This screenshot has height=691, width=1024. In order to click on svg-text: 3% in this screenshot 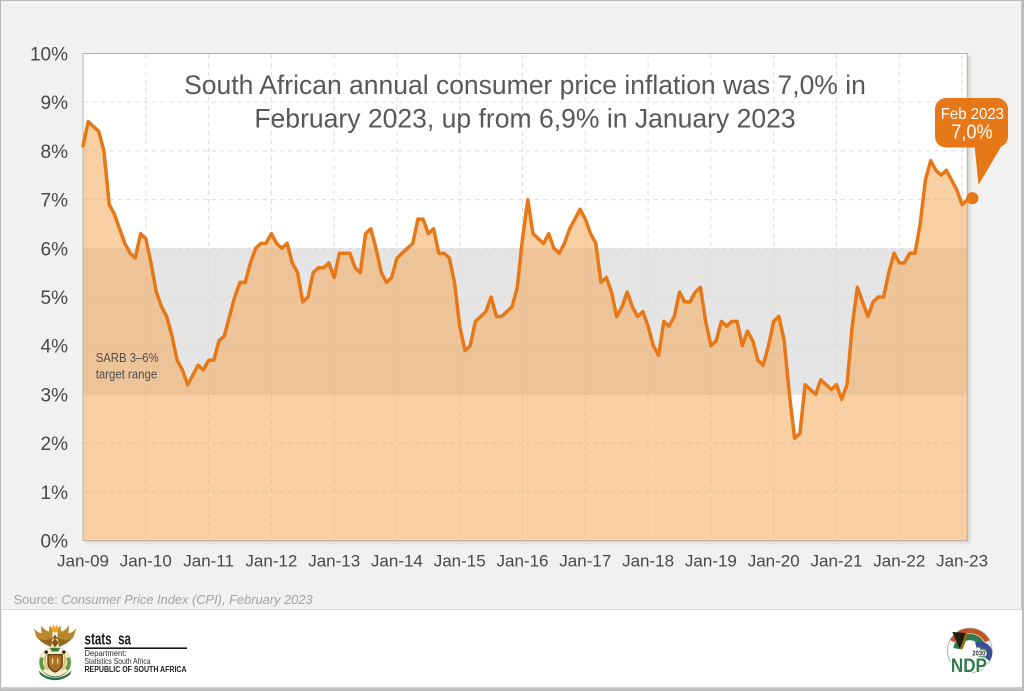, I will do `click(55, 395)`.